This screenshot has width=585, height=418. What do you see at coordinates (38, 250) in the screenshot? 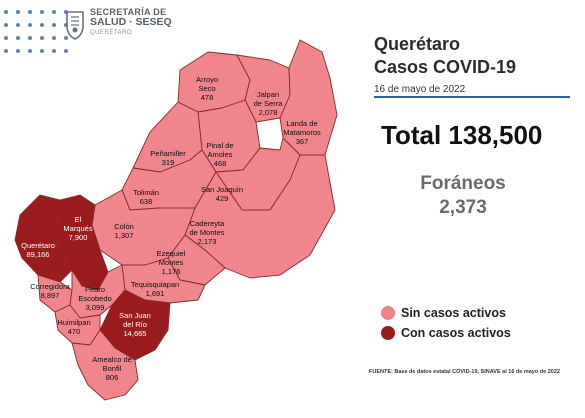
I see `label-queretaro: Querétaro 89,166` at bounding box center [38, 250].